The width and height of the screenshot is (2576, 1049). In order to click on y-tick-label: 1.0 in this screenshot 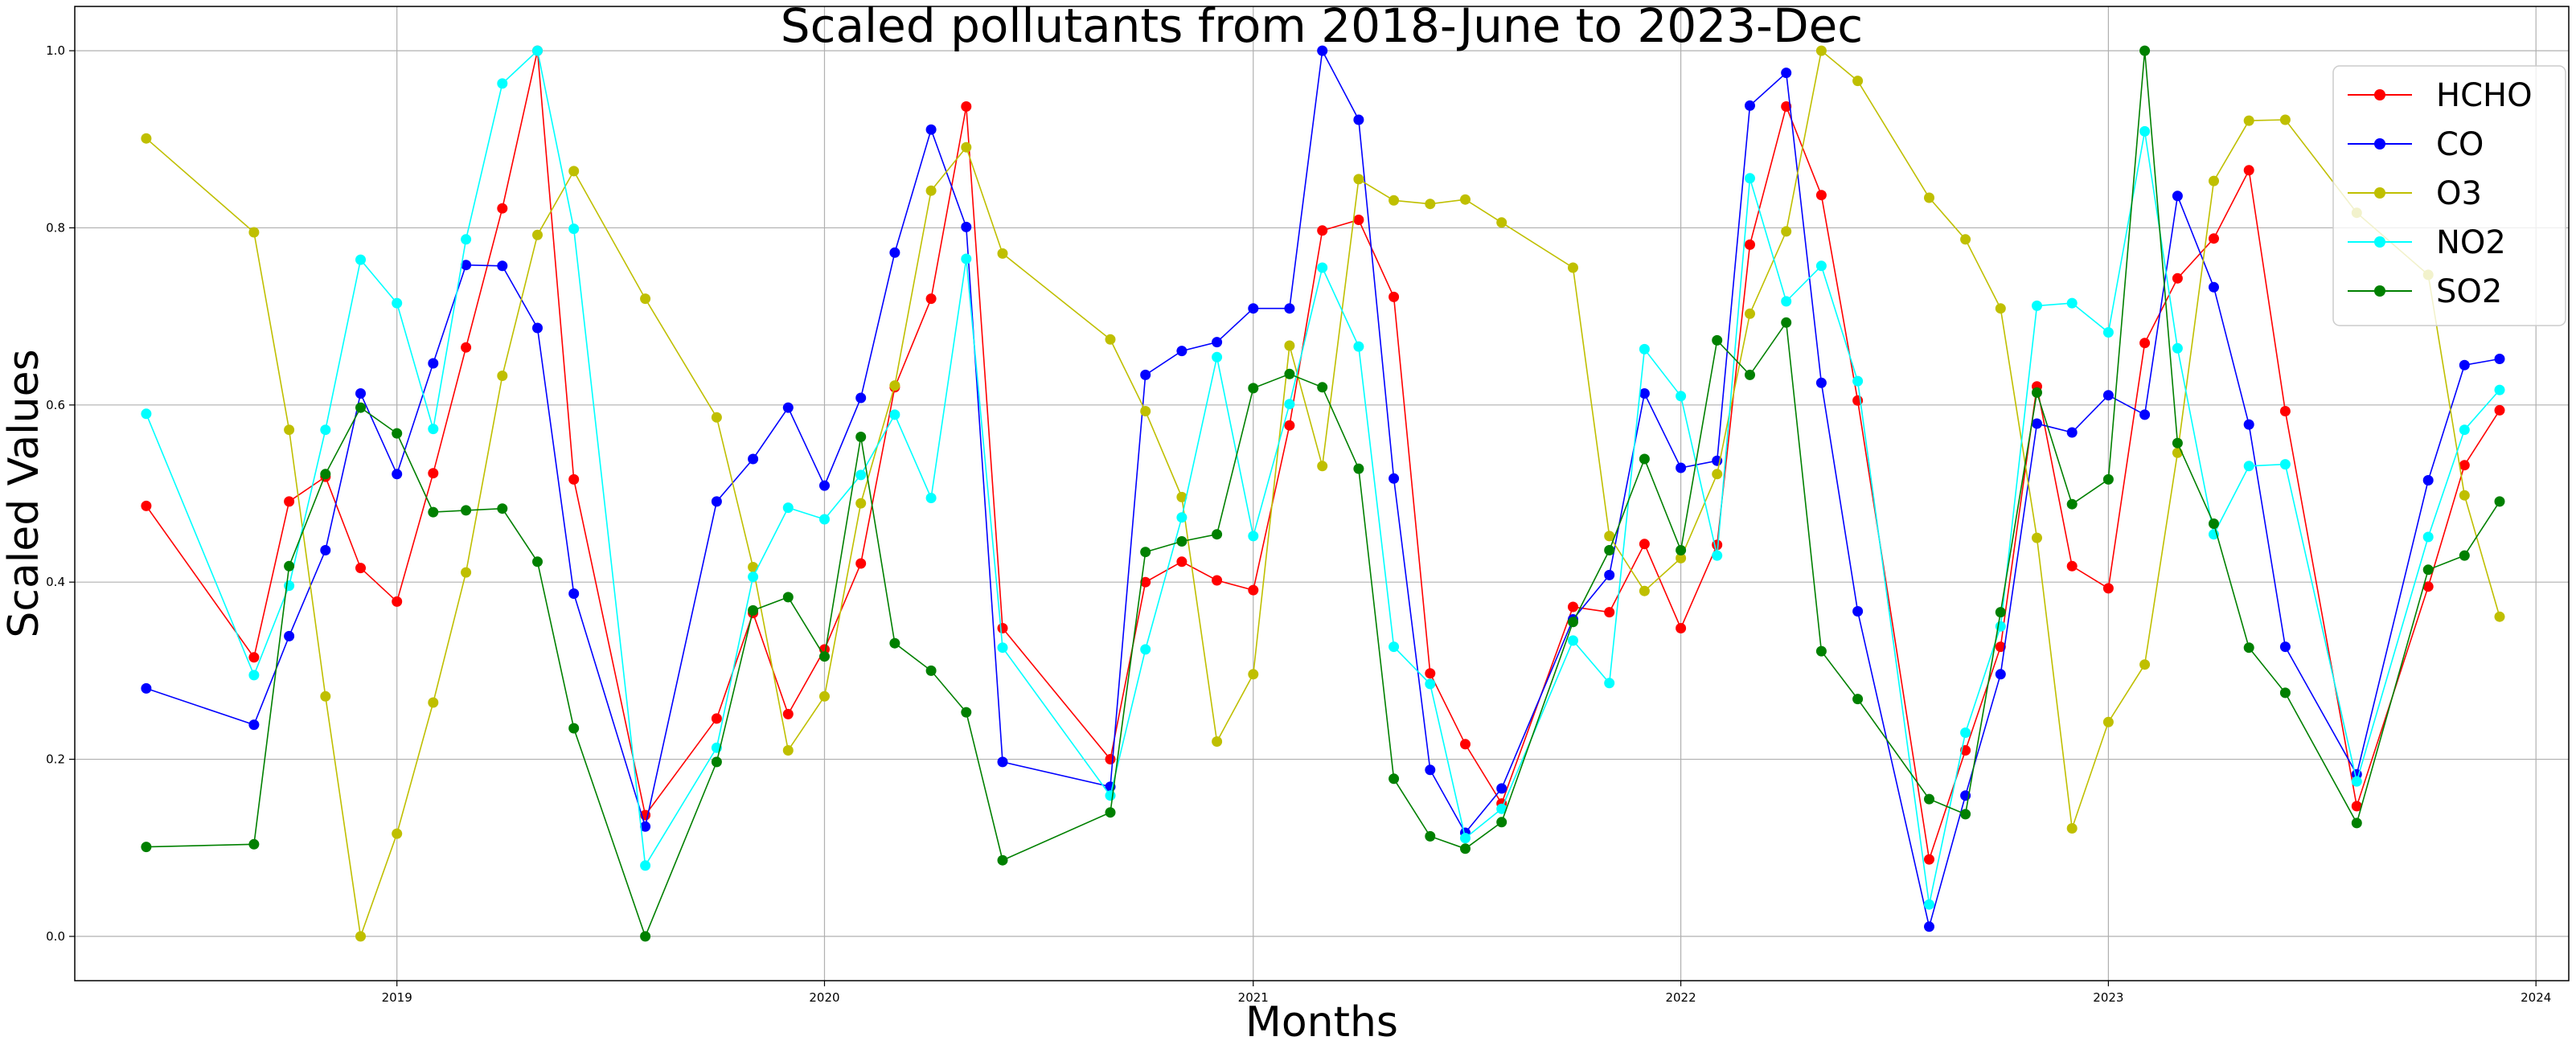, I will do `click(55, 50)`.